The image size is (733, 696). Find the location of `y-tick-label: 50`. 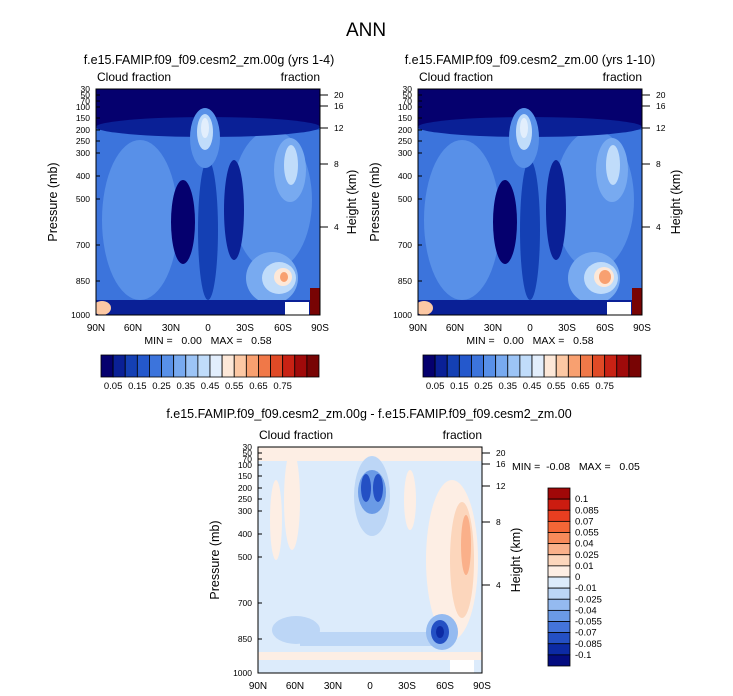

y-tick-label: 50 is located at coordinates (408, 95).